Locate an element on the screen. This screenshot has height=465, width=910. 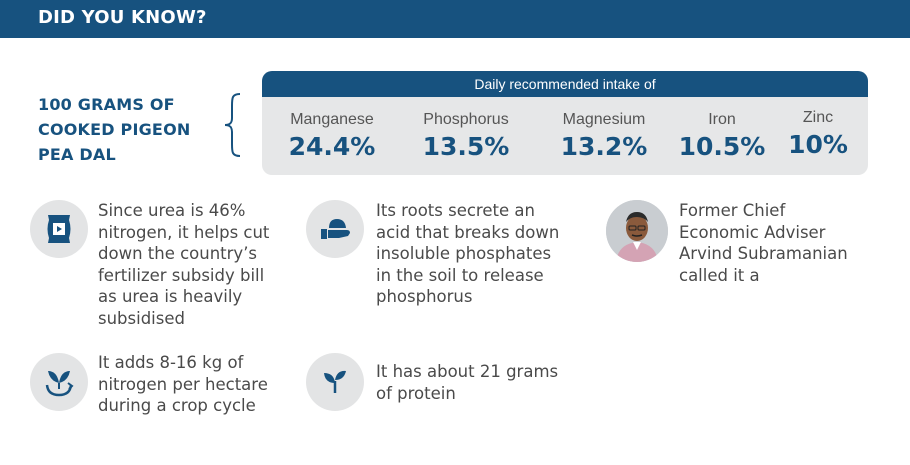
fact-line: It adds 8-16 kg of is located at coordinates (171, 362).